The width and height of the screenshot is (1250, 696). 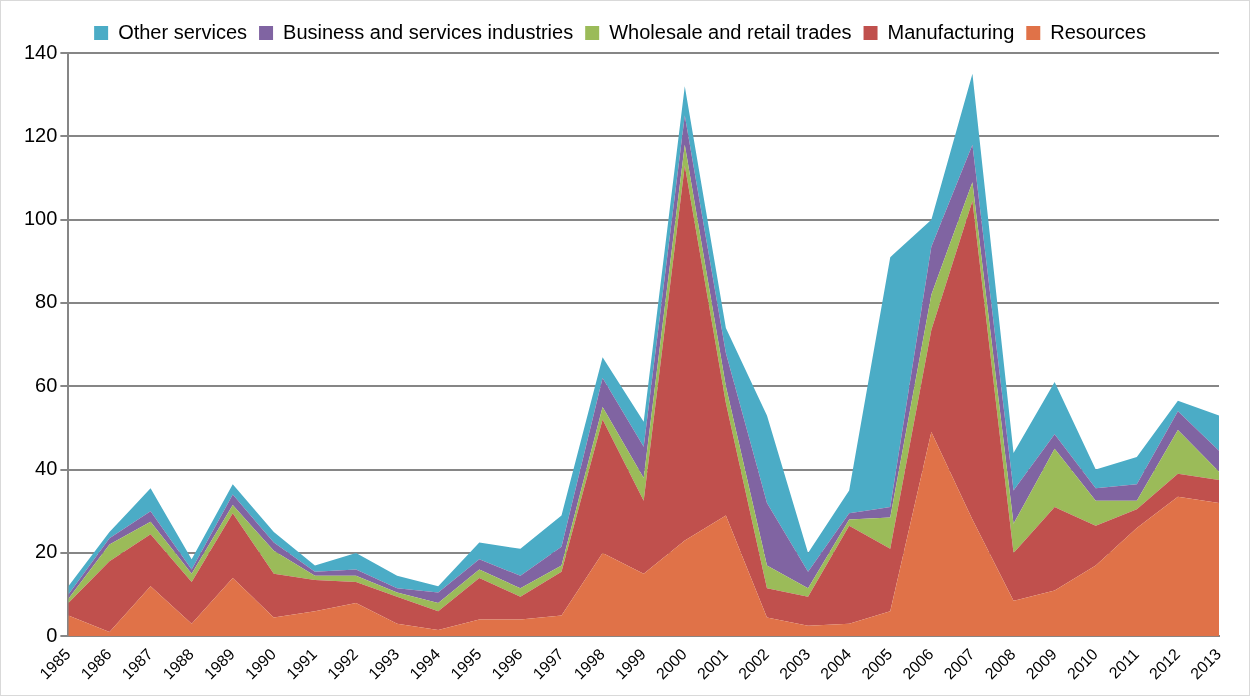 I want to click on legend-label: Manufacturing, so click(x=951, y=31).